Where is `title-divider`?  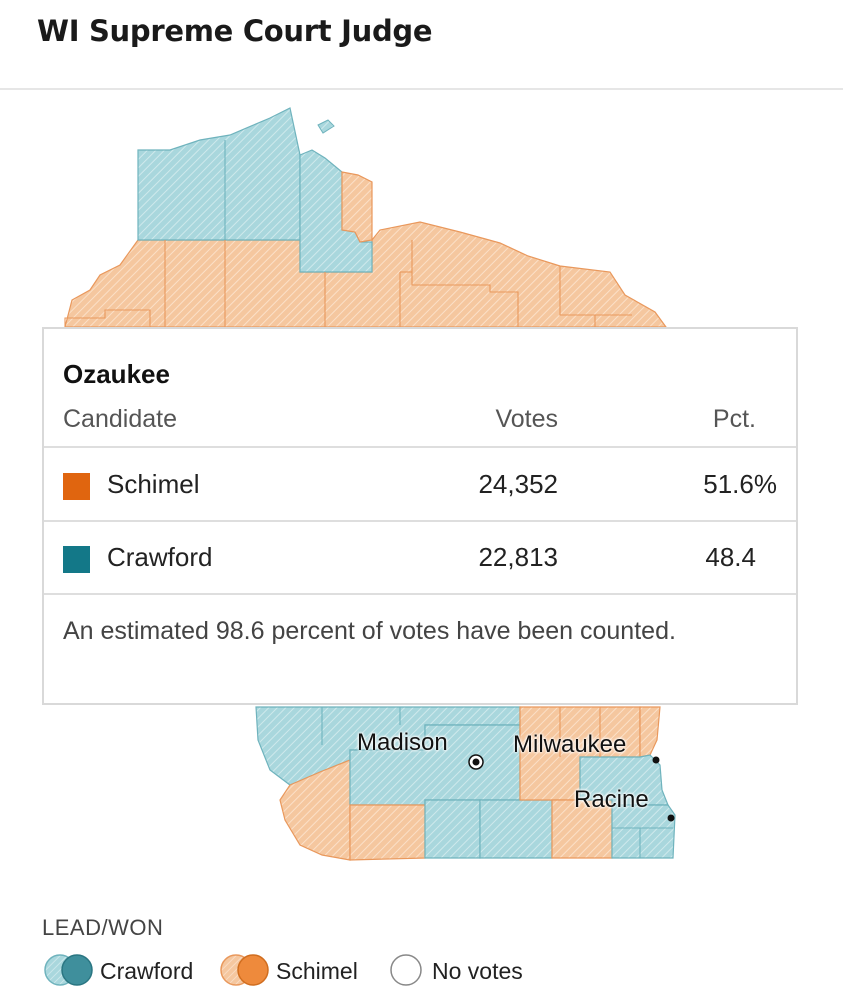
title-divider is located at coordinates (421, 89).